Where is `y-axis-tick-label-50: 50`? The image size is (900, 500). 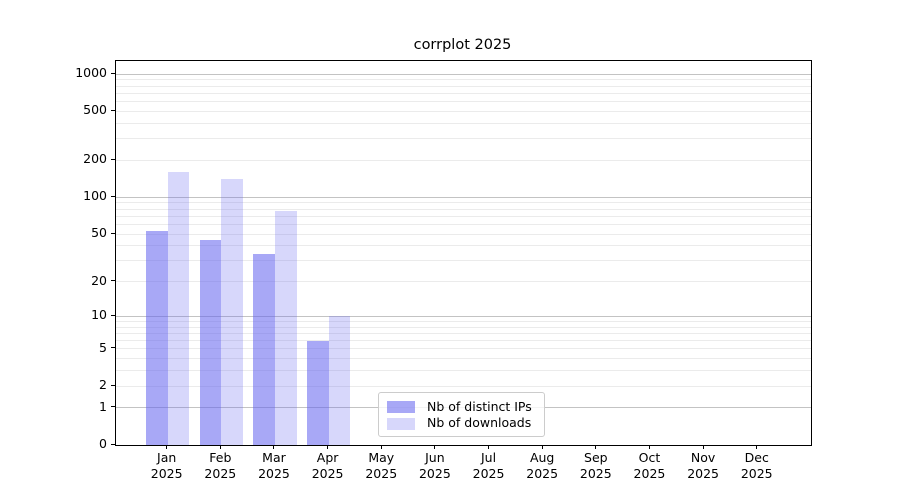 y-axis-tick-label-50: 50 is located at coordinates (99, 233).